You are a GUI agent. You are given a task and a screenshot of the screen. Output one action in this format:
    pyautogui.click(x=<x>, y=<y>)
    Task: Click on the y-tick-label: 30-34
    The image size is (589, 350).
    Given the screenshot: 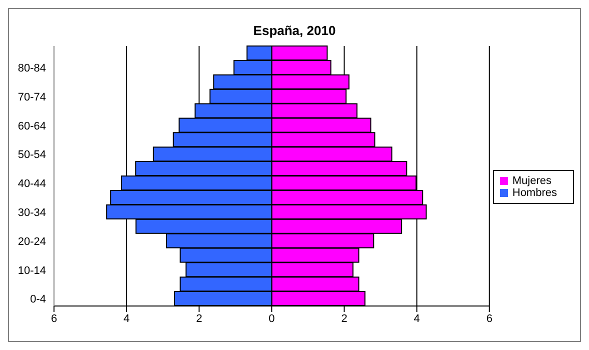 What is the action you would take?
    pyautogui.click(x=32, y=213)
    